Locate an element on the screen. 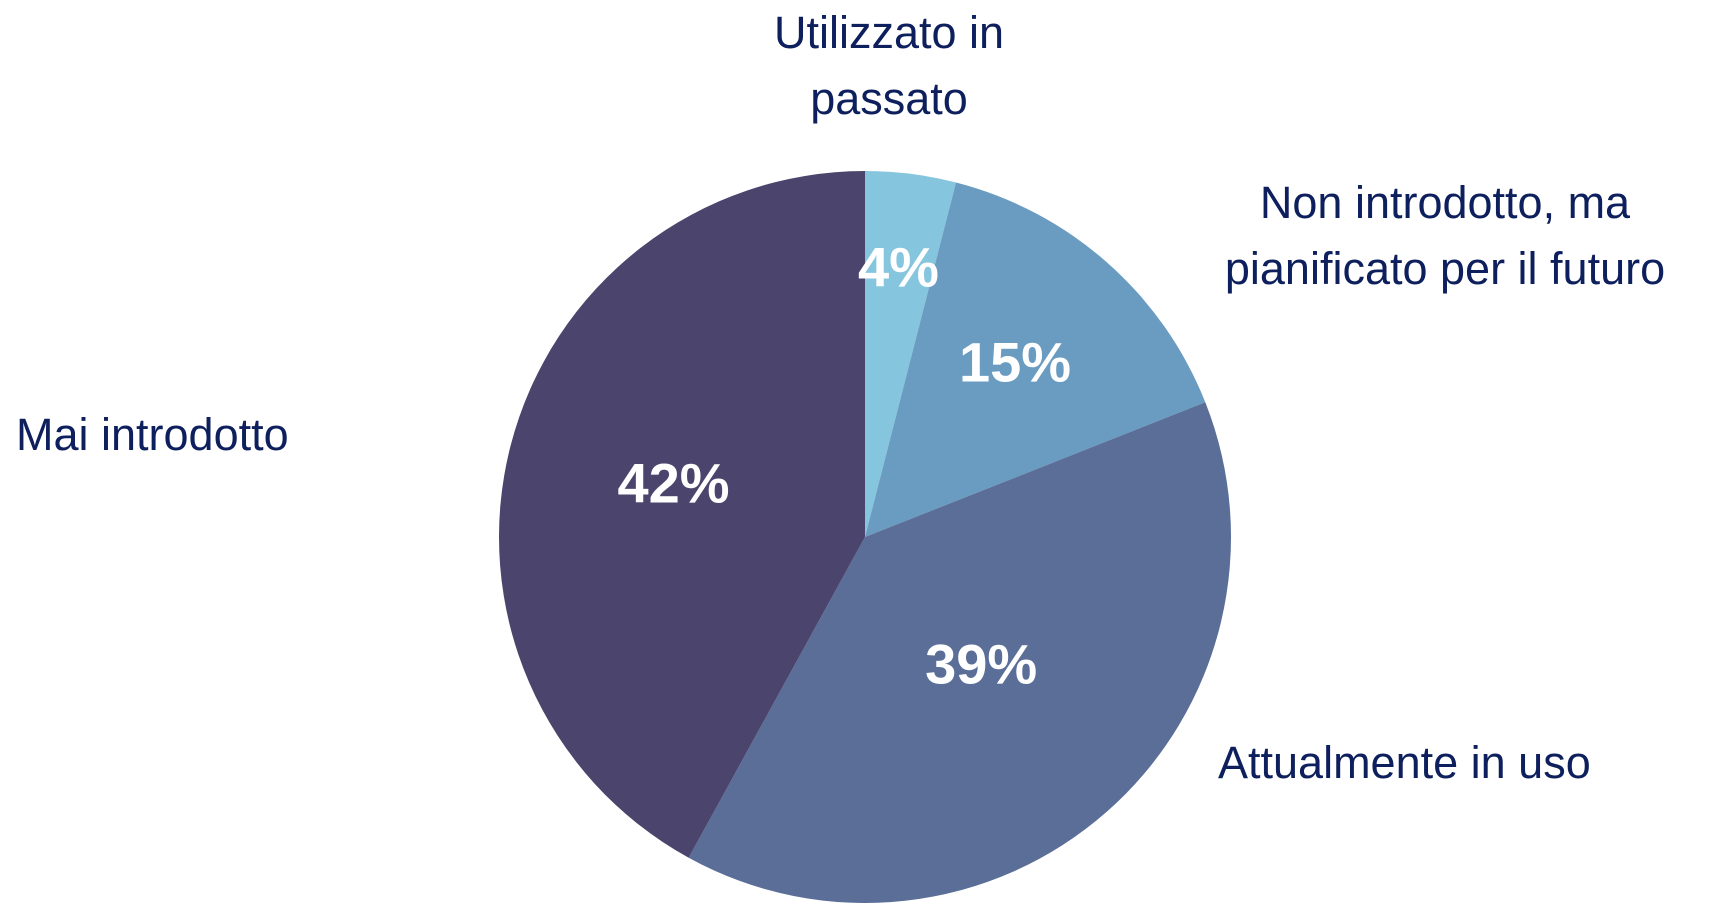 This screenshot has height=907, width=1720. category-label: Utilizzato in passato is located at coordinates (889, 65).